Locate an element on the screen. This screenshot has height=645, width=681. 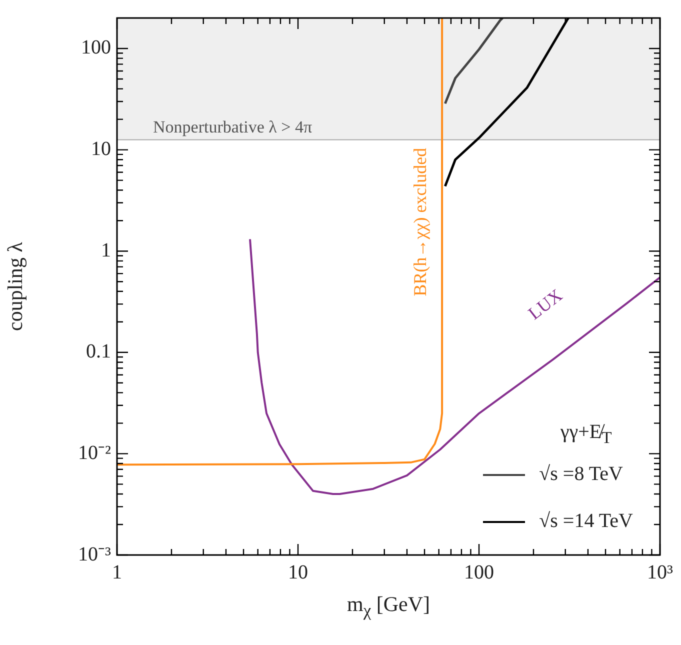
band-label: Nonperturbative λ > 4π is located at coordinates (232, 127).